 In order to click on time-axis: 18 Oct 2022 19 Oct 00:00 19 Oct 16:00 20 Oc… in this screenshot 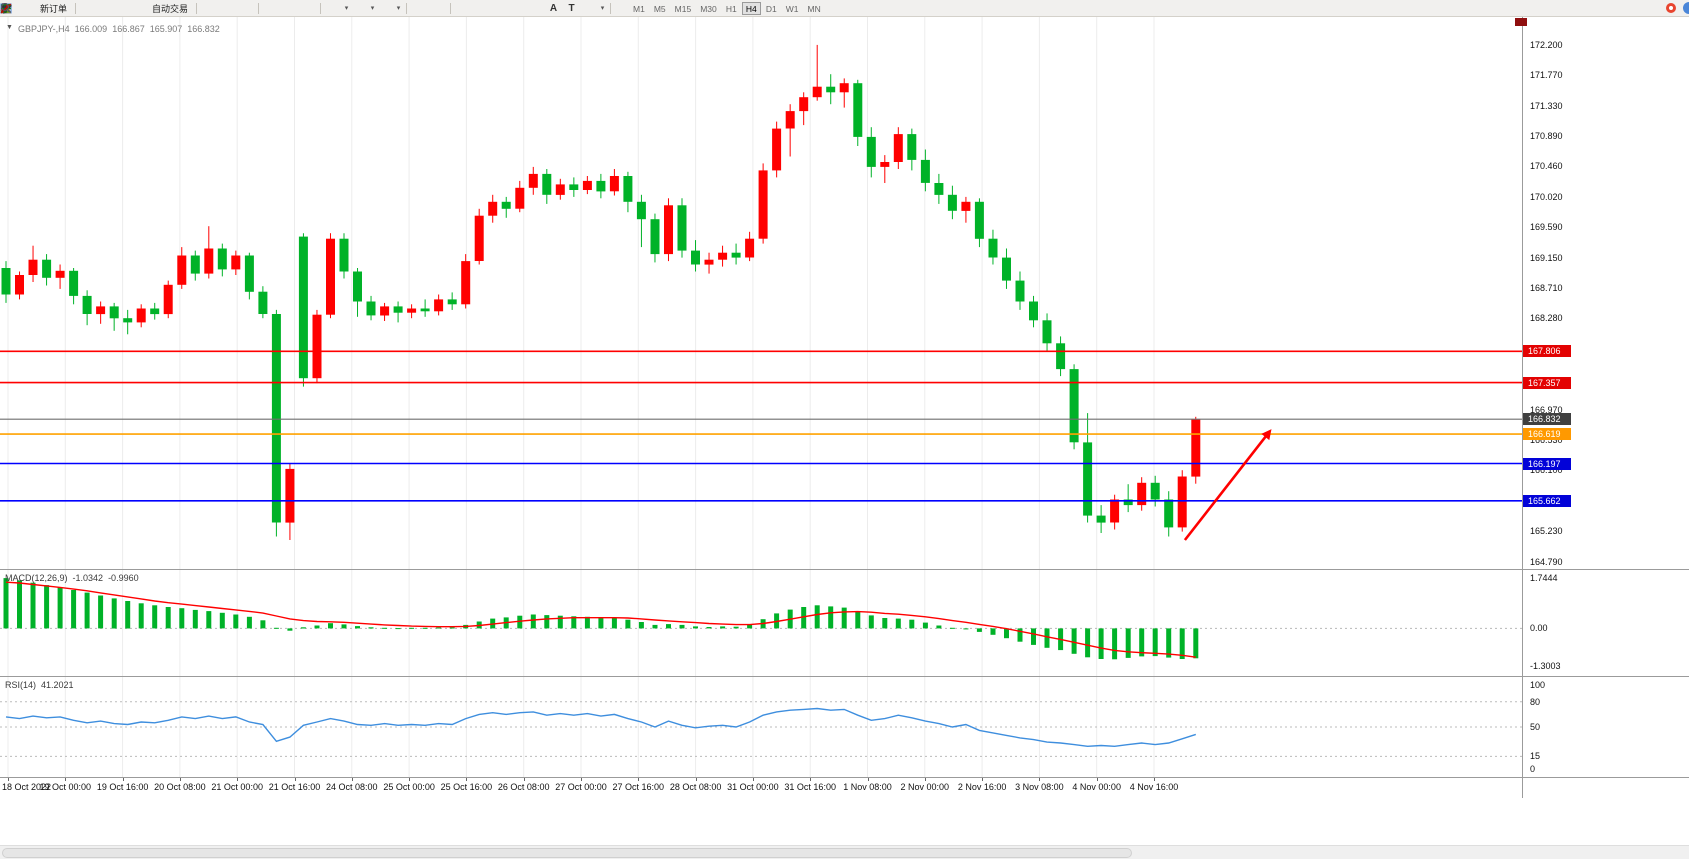, I will do `click(844, 787)`.